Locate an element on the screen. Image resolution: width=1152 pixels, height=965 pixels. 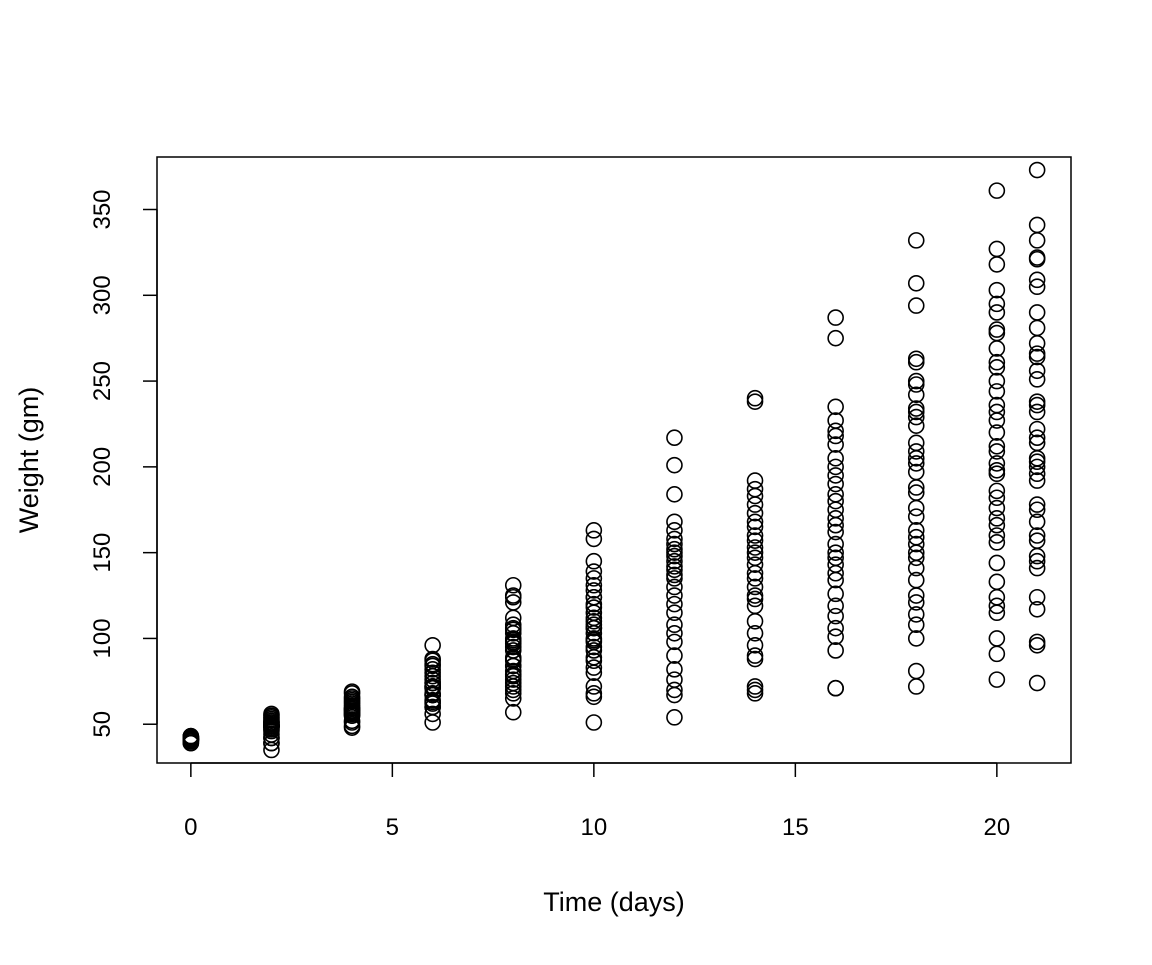
y-tick-label: 250 is located at coordinates (102, 381).